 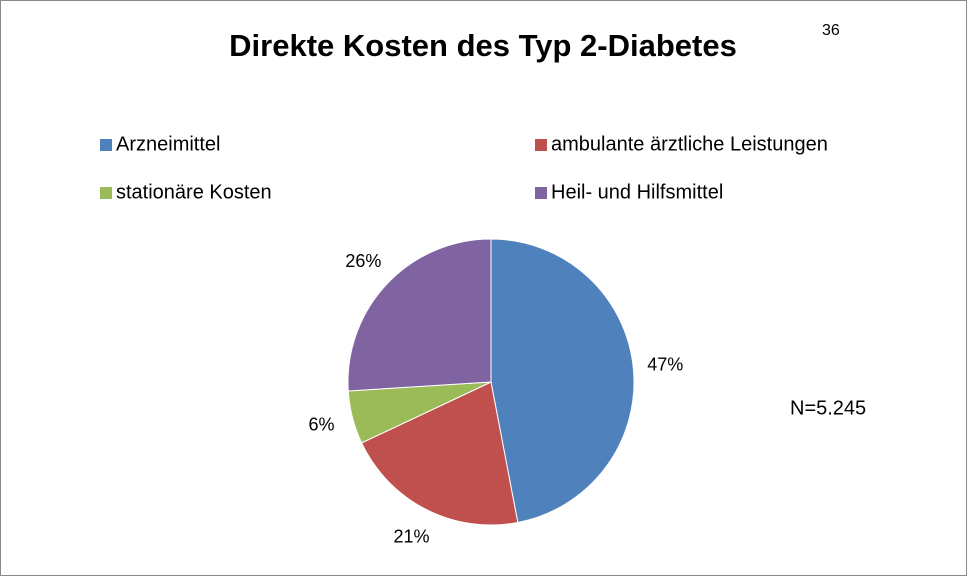 I want to click on chart-title: Direkte Kosten des Typ 2-Diabetes, so click(x=483, y=45).